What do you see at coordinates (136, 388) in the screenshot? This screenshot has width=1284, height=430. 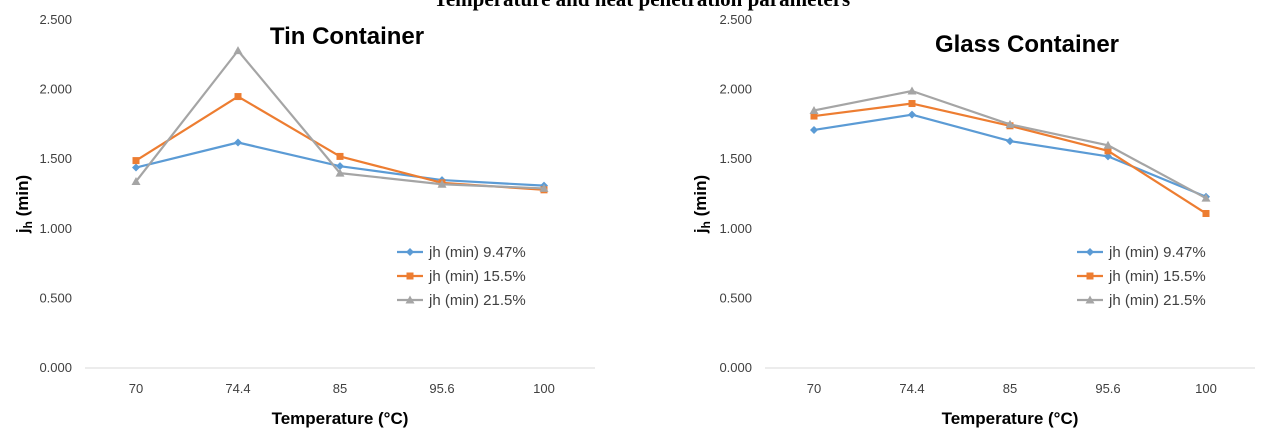 I see `tin-x-tick-label: 70` at bounding box center [136, 388].